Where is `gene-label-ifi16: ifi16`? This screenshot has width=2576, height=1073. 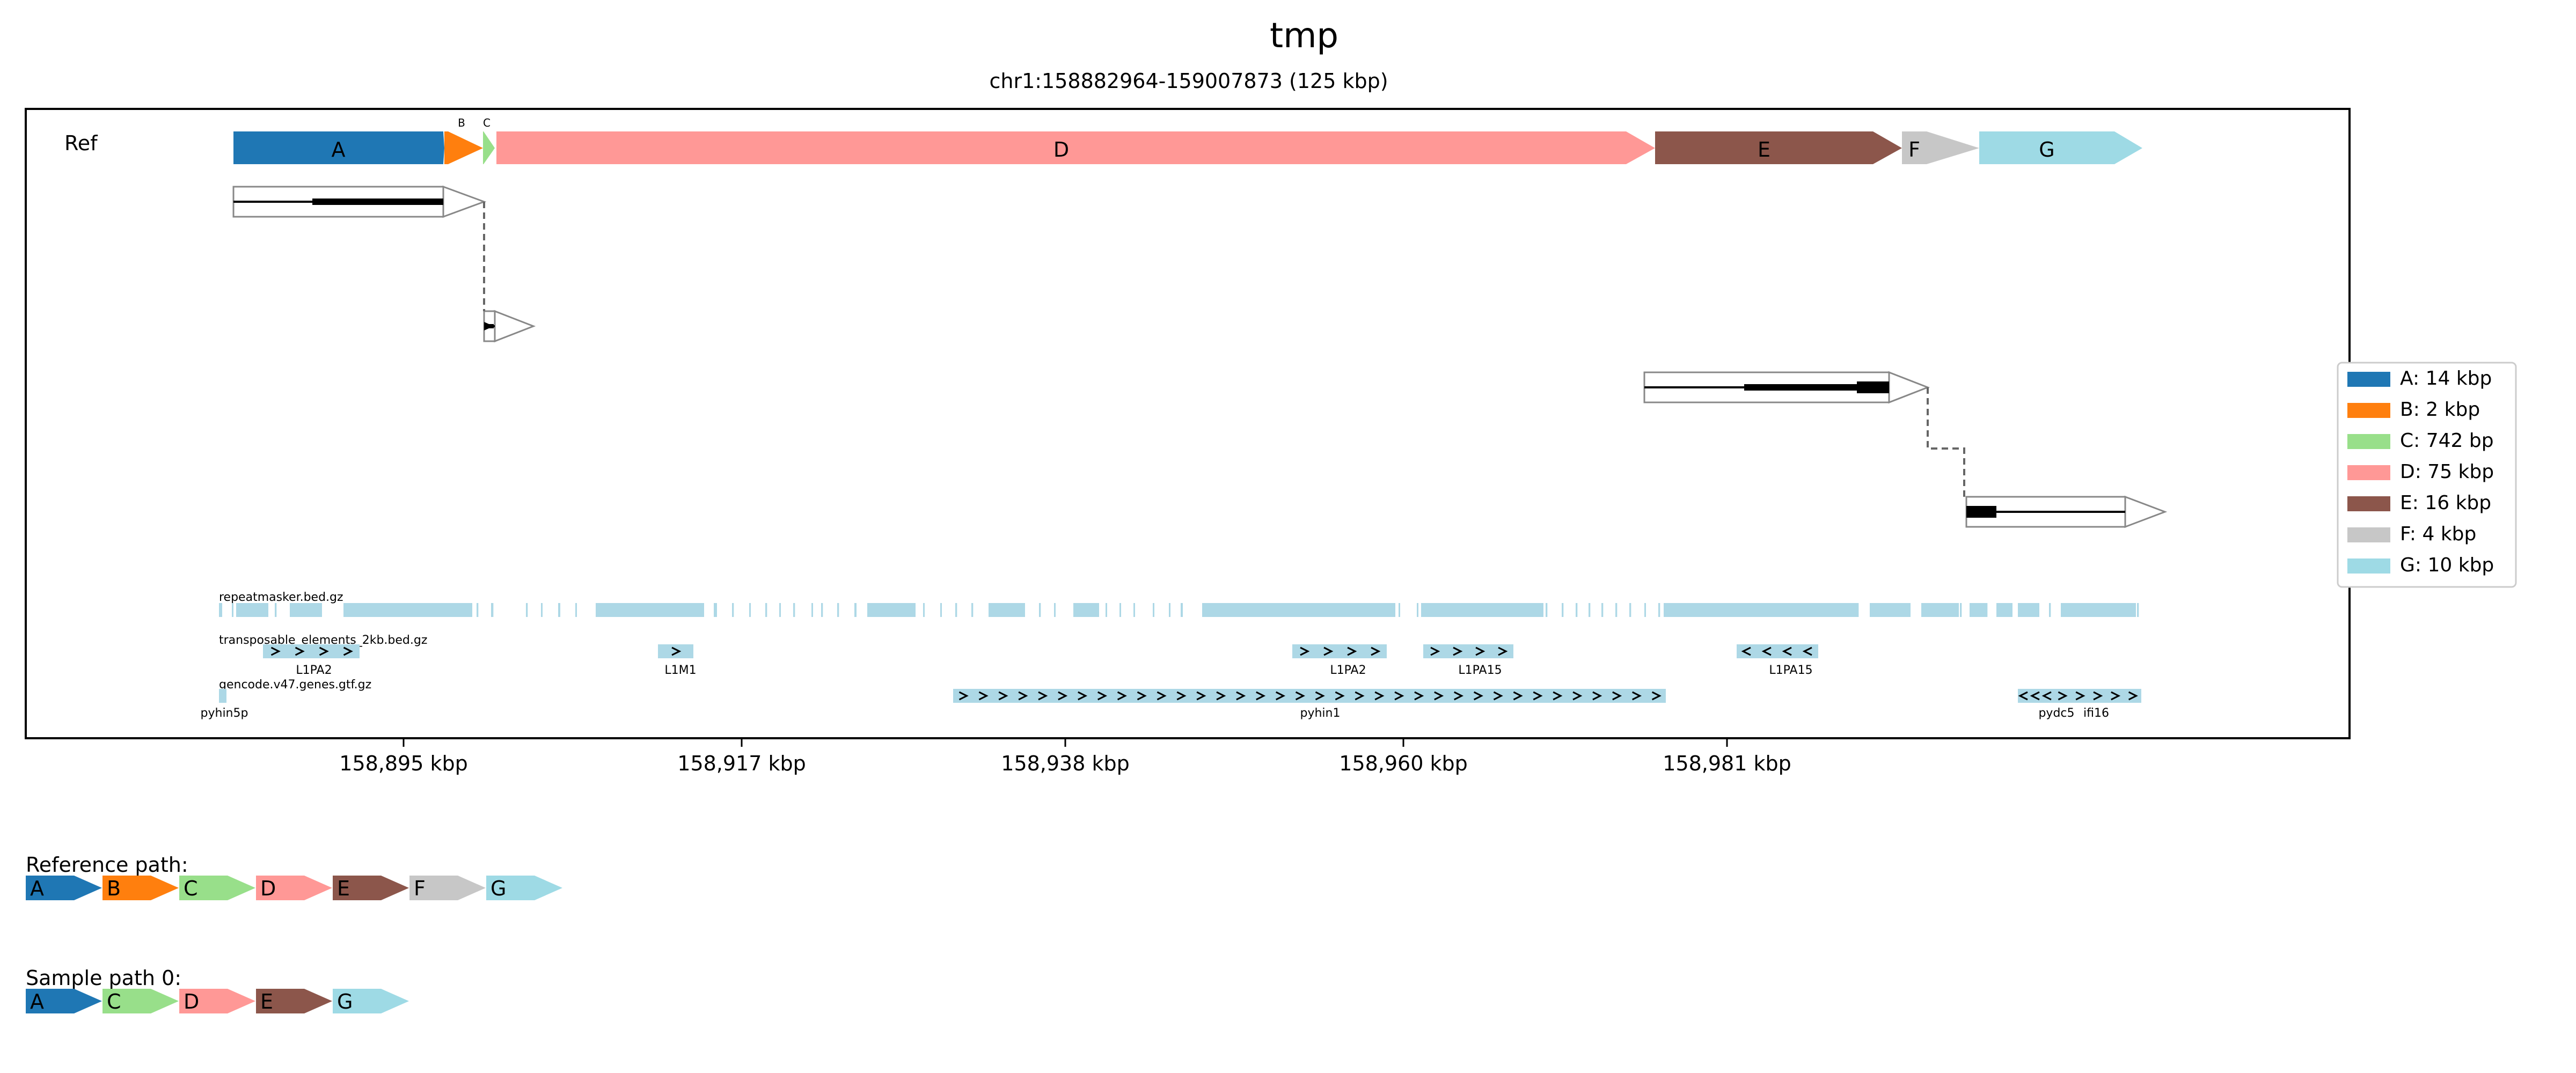 gene-label-ifi16: ifi16 is located at coordinates (2096, 713).